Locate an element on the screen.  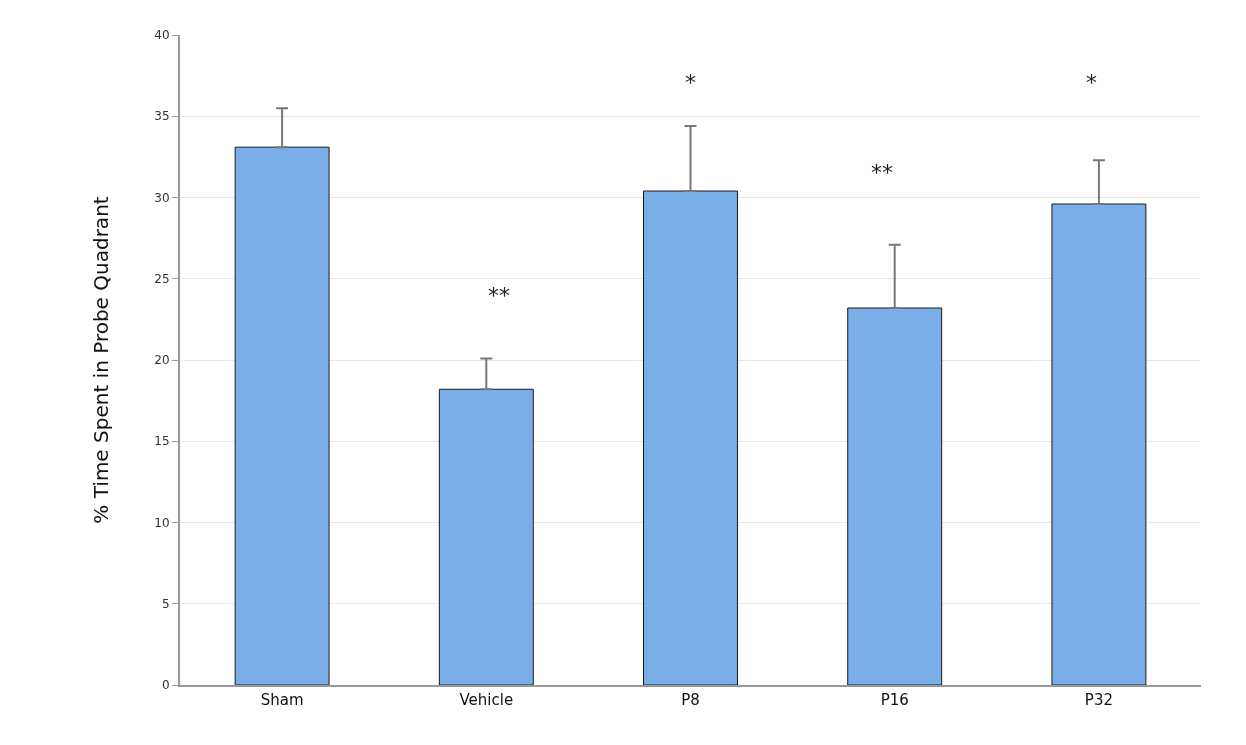
y-tick-label: 40 is located at coordinates (162, 35).